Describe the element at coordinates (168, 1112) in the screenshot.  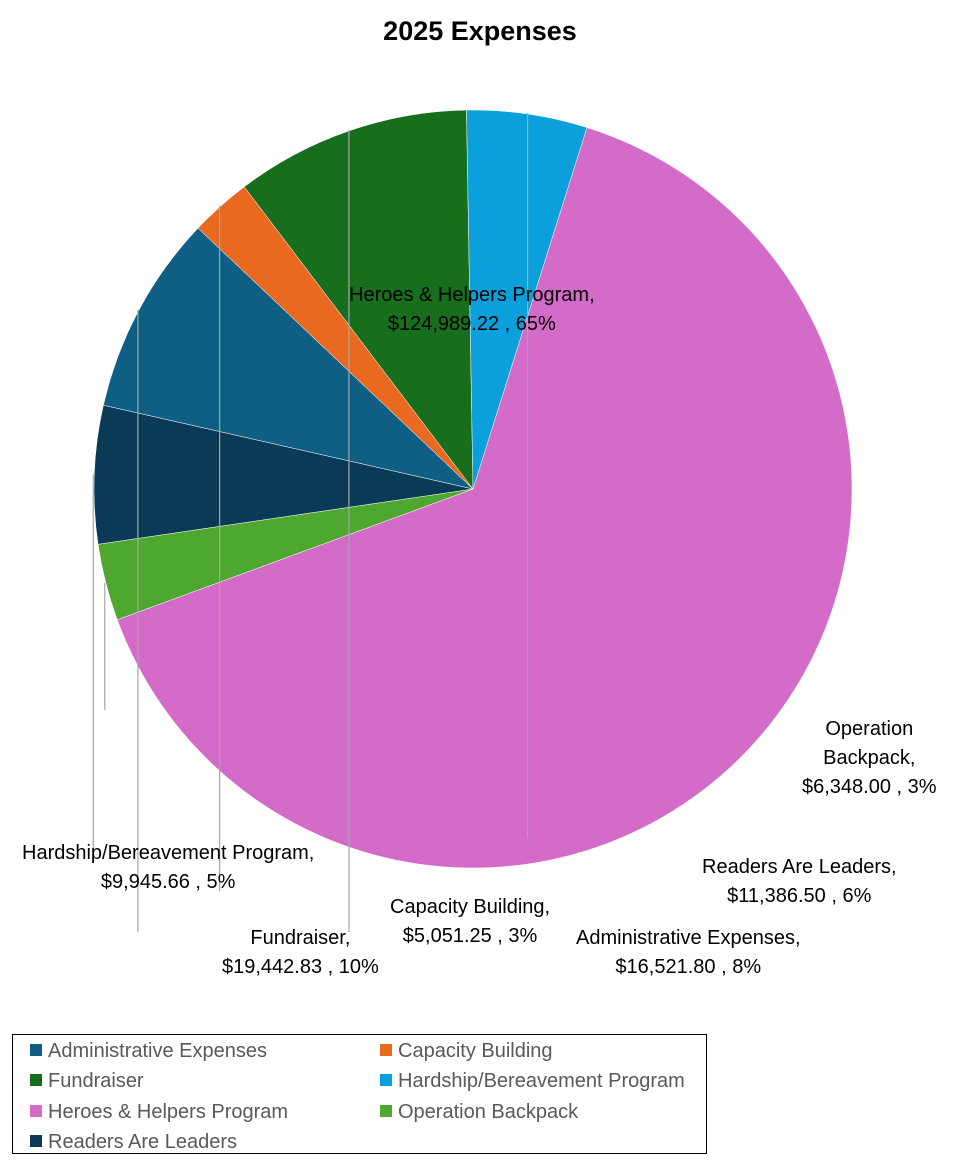
I see `legend-label: Heroes & Helpers Program` at that location.